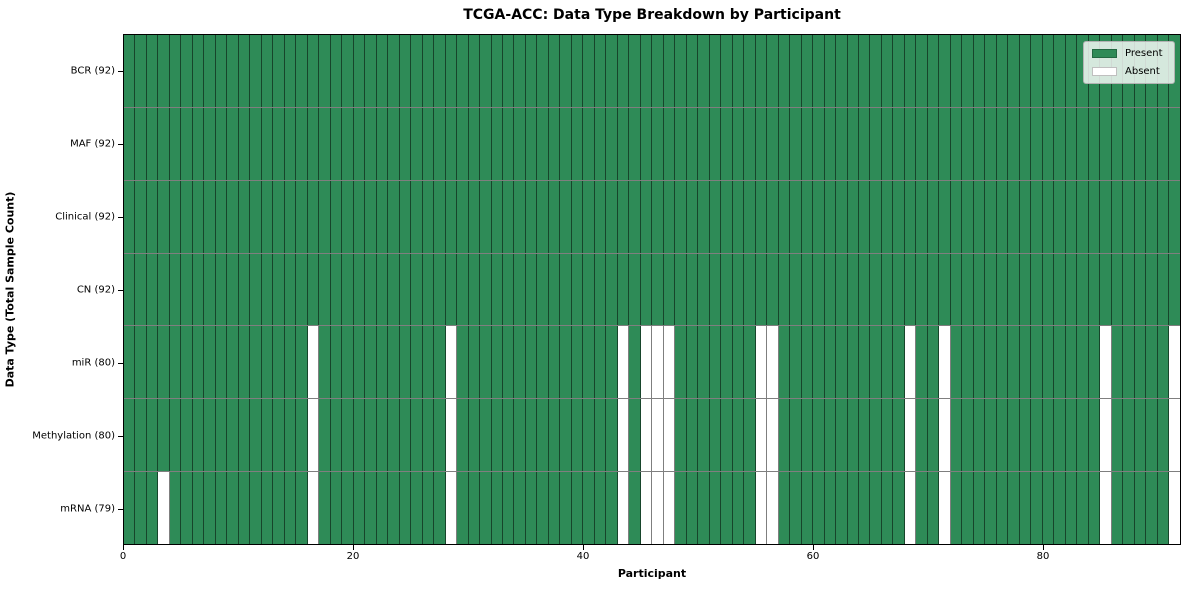 This screenshot has width=1200, height=600. Describe the element at coordinates (1129, 53) in the screenshot. I see `legend-entry: Present` at that location.